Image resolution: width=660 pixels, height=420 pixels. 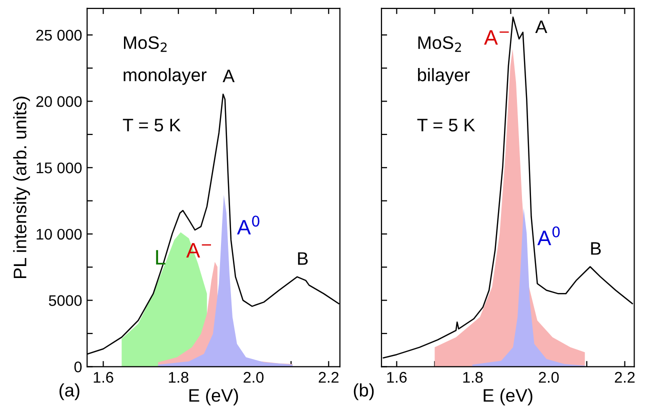 What do you see at coordinates (165, 76) in the screenshot?
I see `annotation: monolayer` at bounding box center [165, 76].